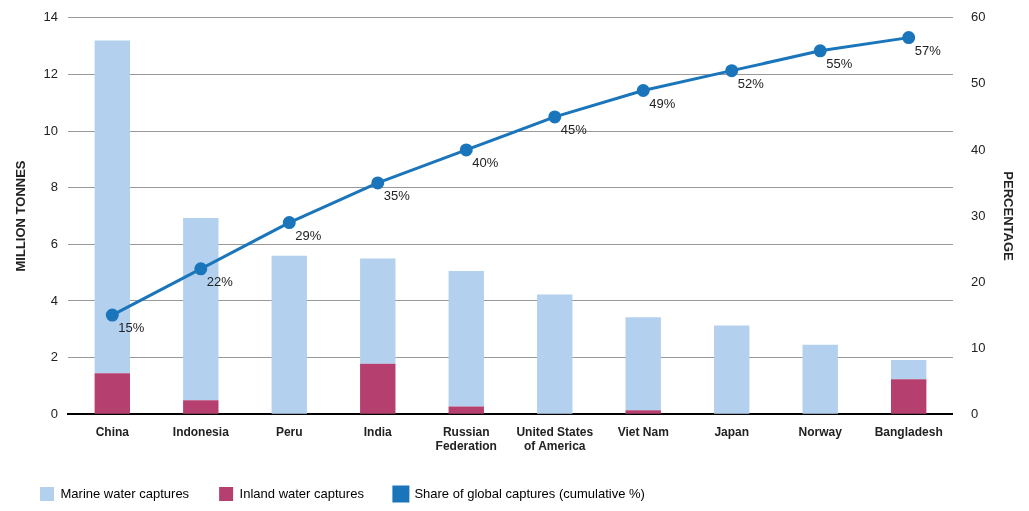 The width and height of the screenshot is (1029, 511). Describe the element at coordinates (302, 493) in the screenshot. I see `legend-label: Inland water captures` at that location.